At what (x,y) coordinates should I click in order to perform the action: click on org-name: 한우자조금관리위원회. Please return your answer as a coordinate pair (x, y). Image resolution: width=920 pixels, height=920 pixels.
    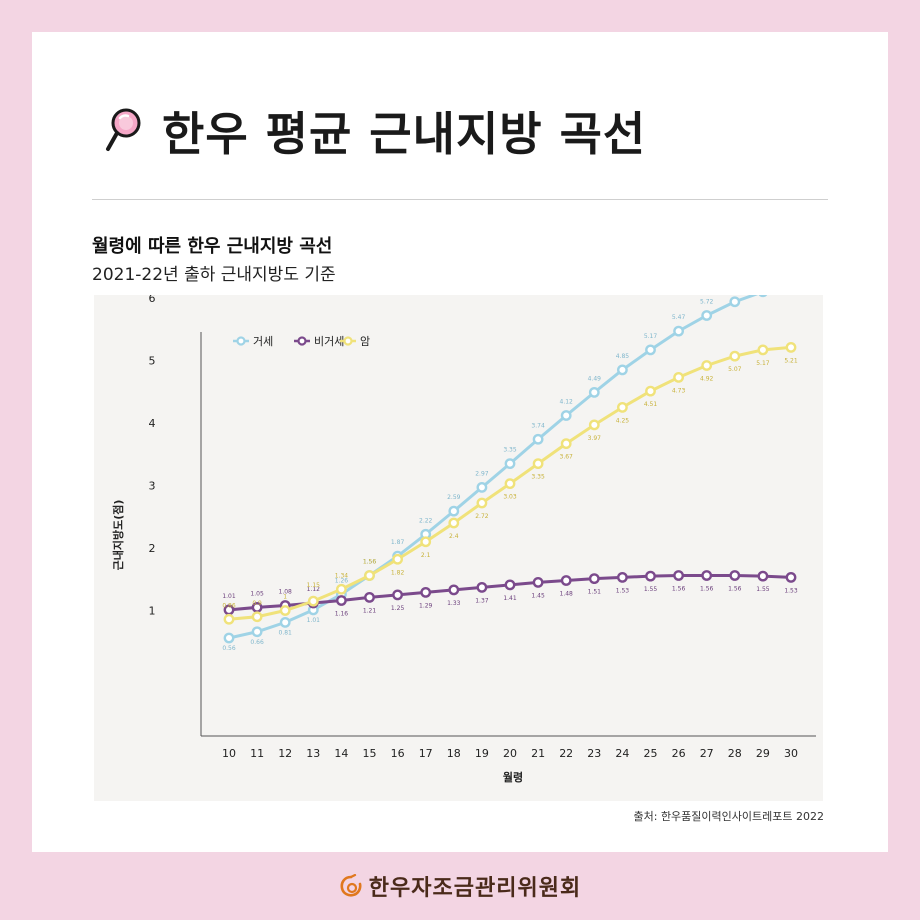
    Looking at the image, I should click on (475, 888).